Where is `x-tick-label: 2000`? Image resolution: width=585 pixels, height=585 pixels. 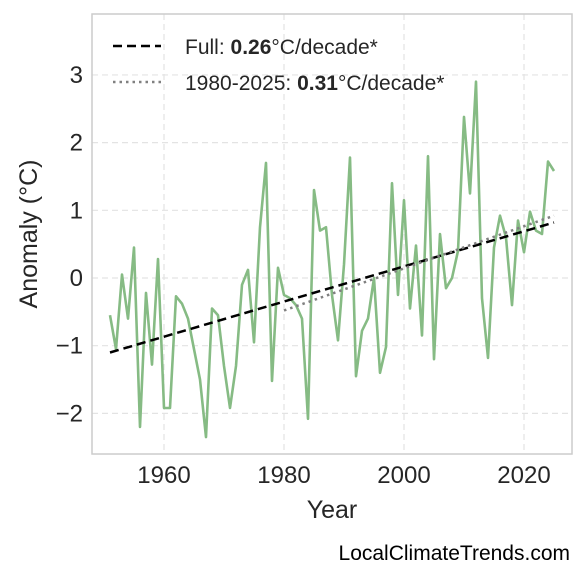
x-tick-label: 2000 is located at coordinates (403, 475).